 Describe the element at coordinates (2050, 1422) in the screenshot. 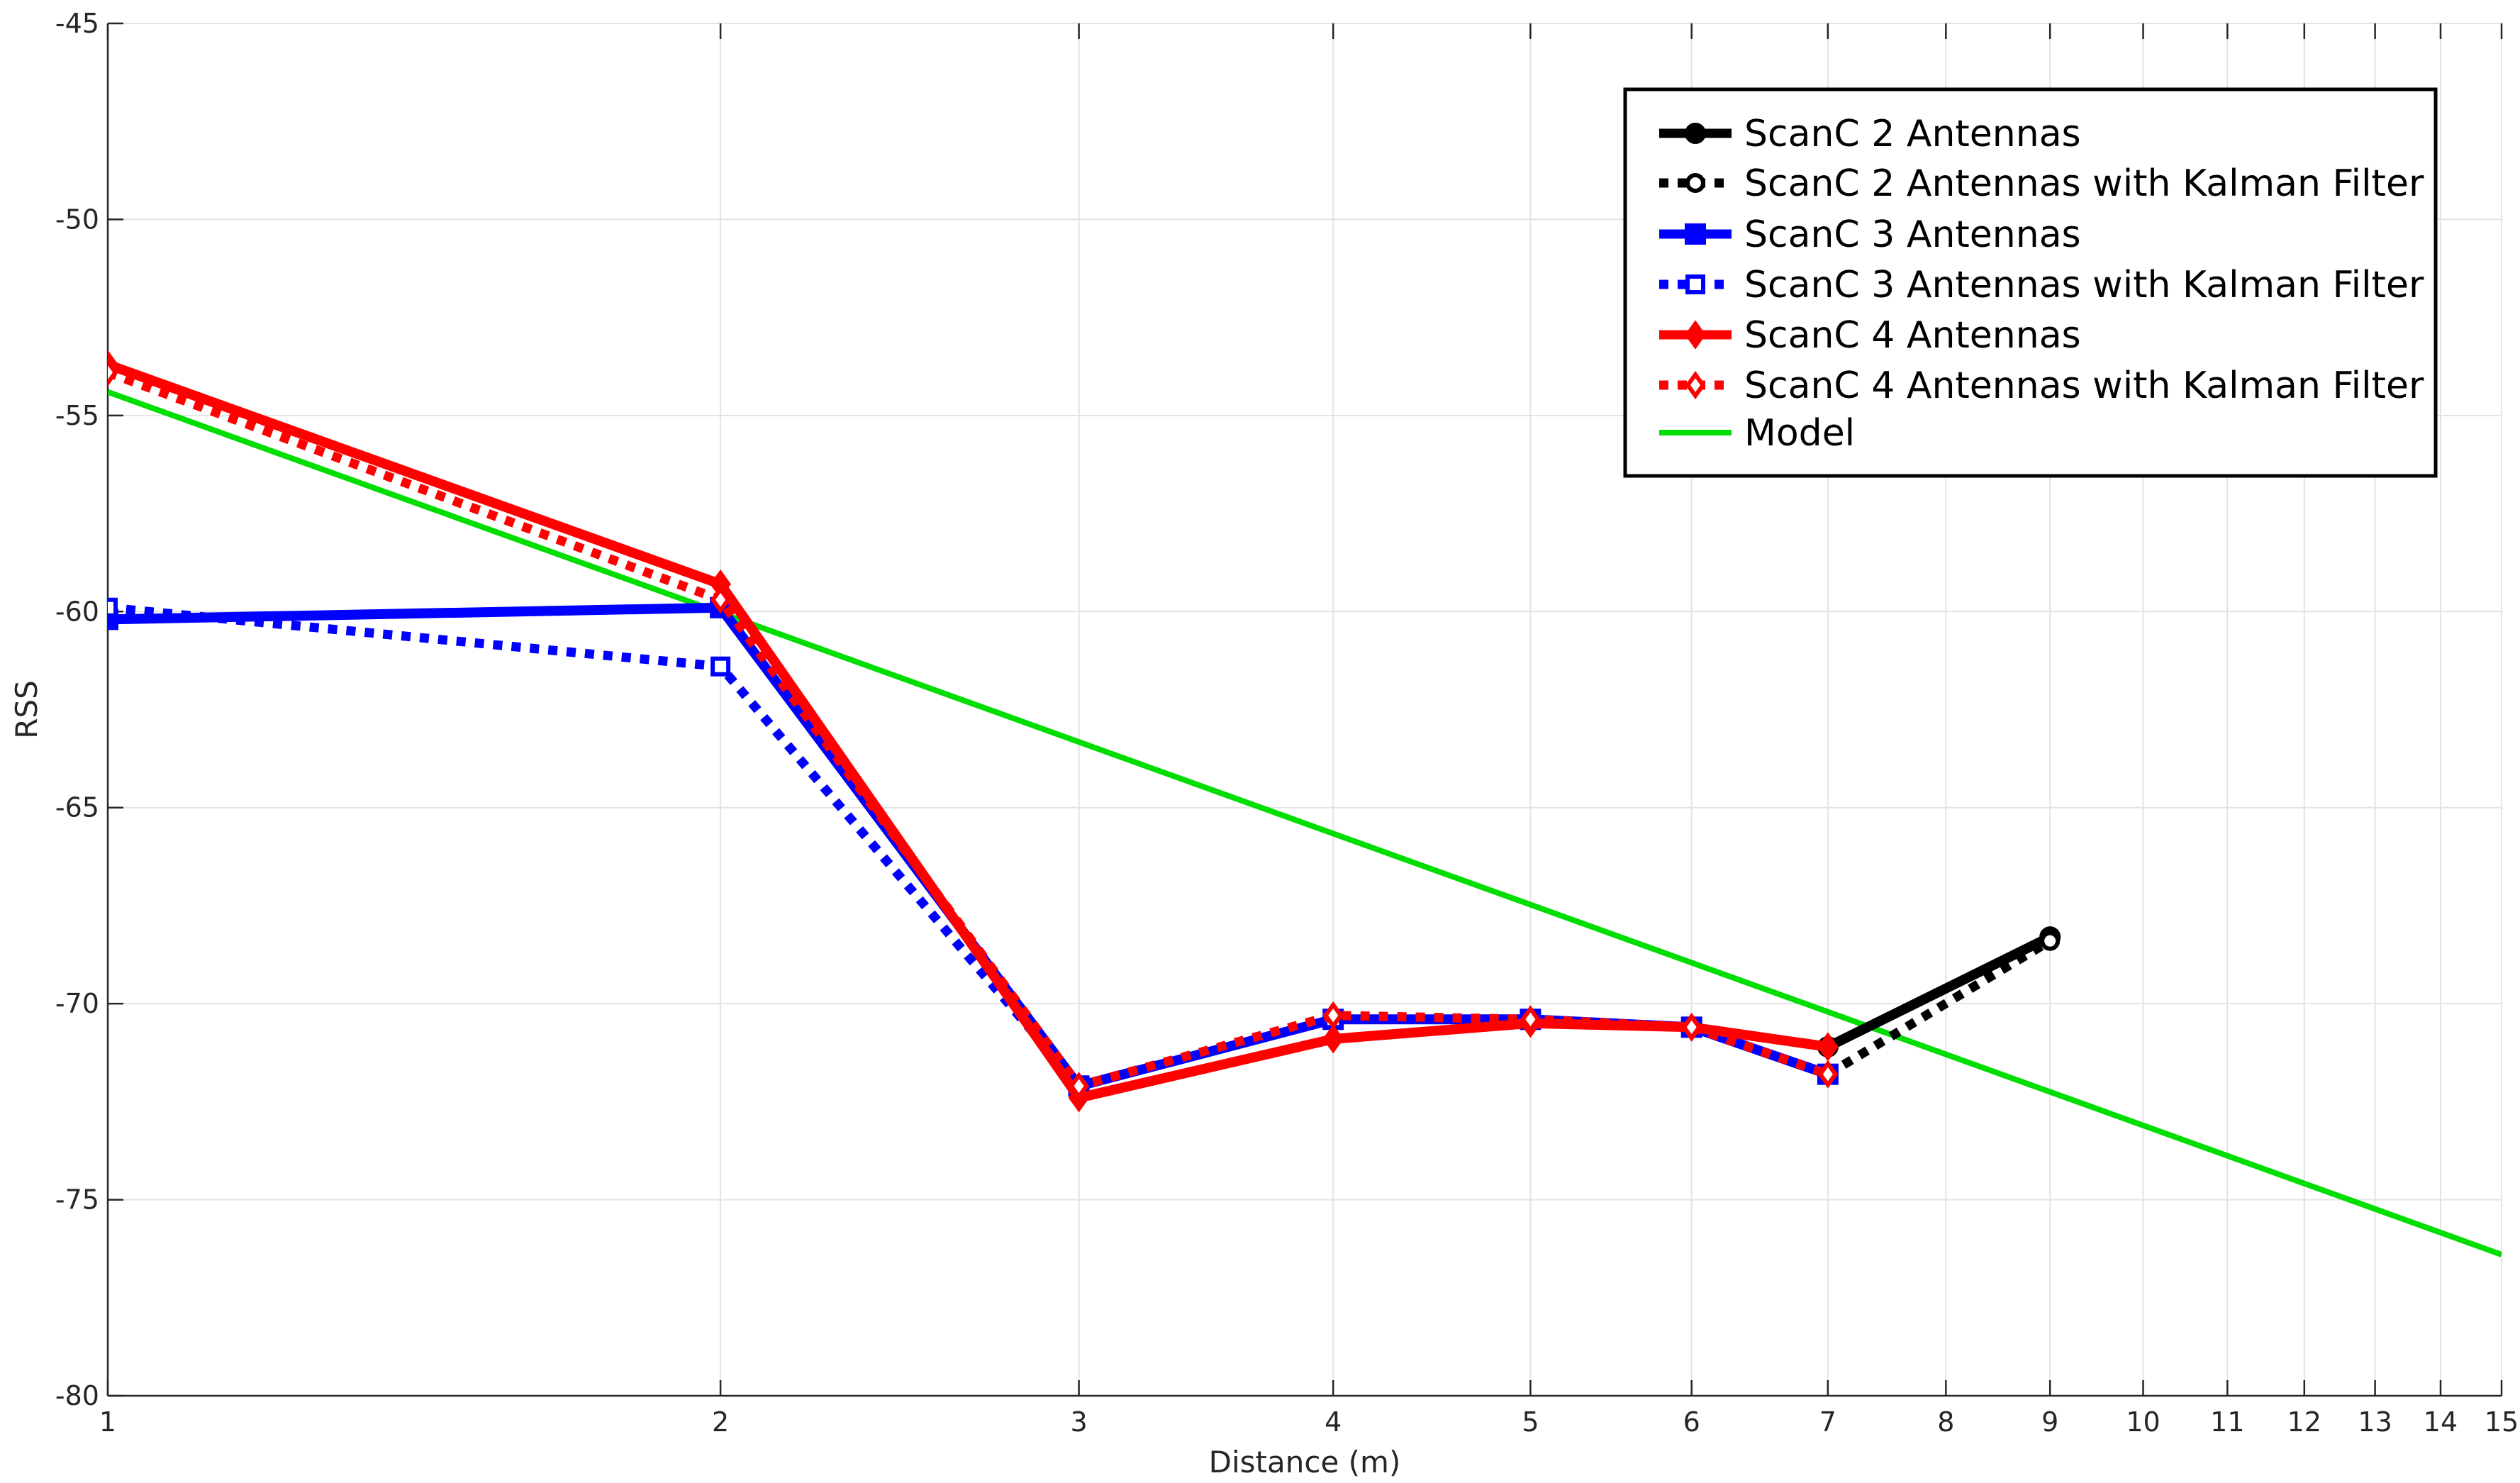

I see `x-tick-label: 9` at that location.